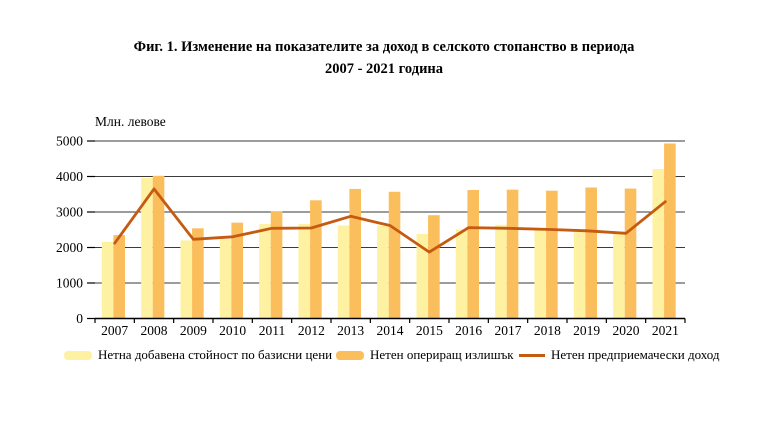 This screenshot has height=421, width=768. What do you see at coordinates (665, 330) in the screenshot?
I see `x-tick-label-2021: 2021` at bounding box center [665, 330].